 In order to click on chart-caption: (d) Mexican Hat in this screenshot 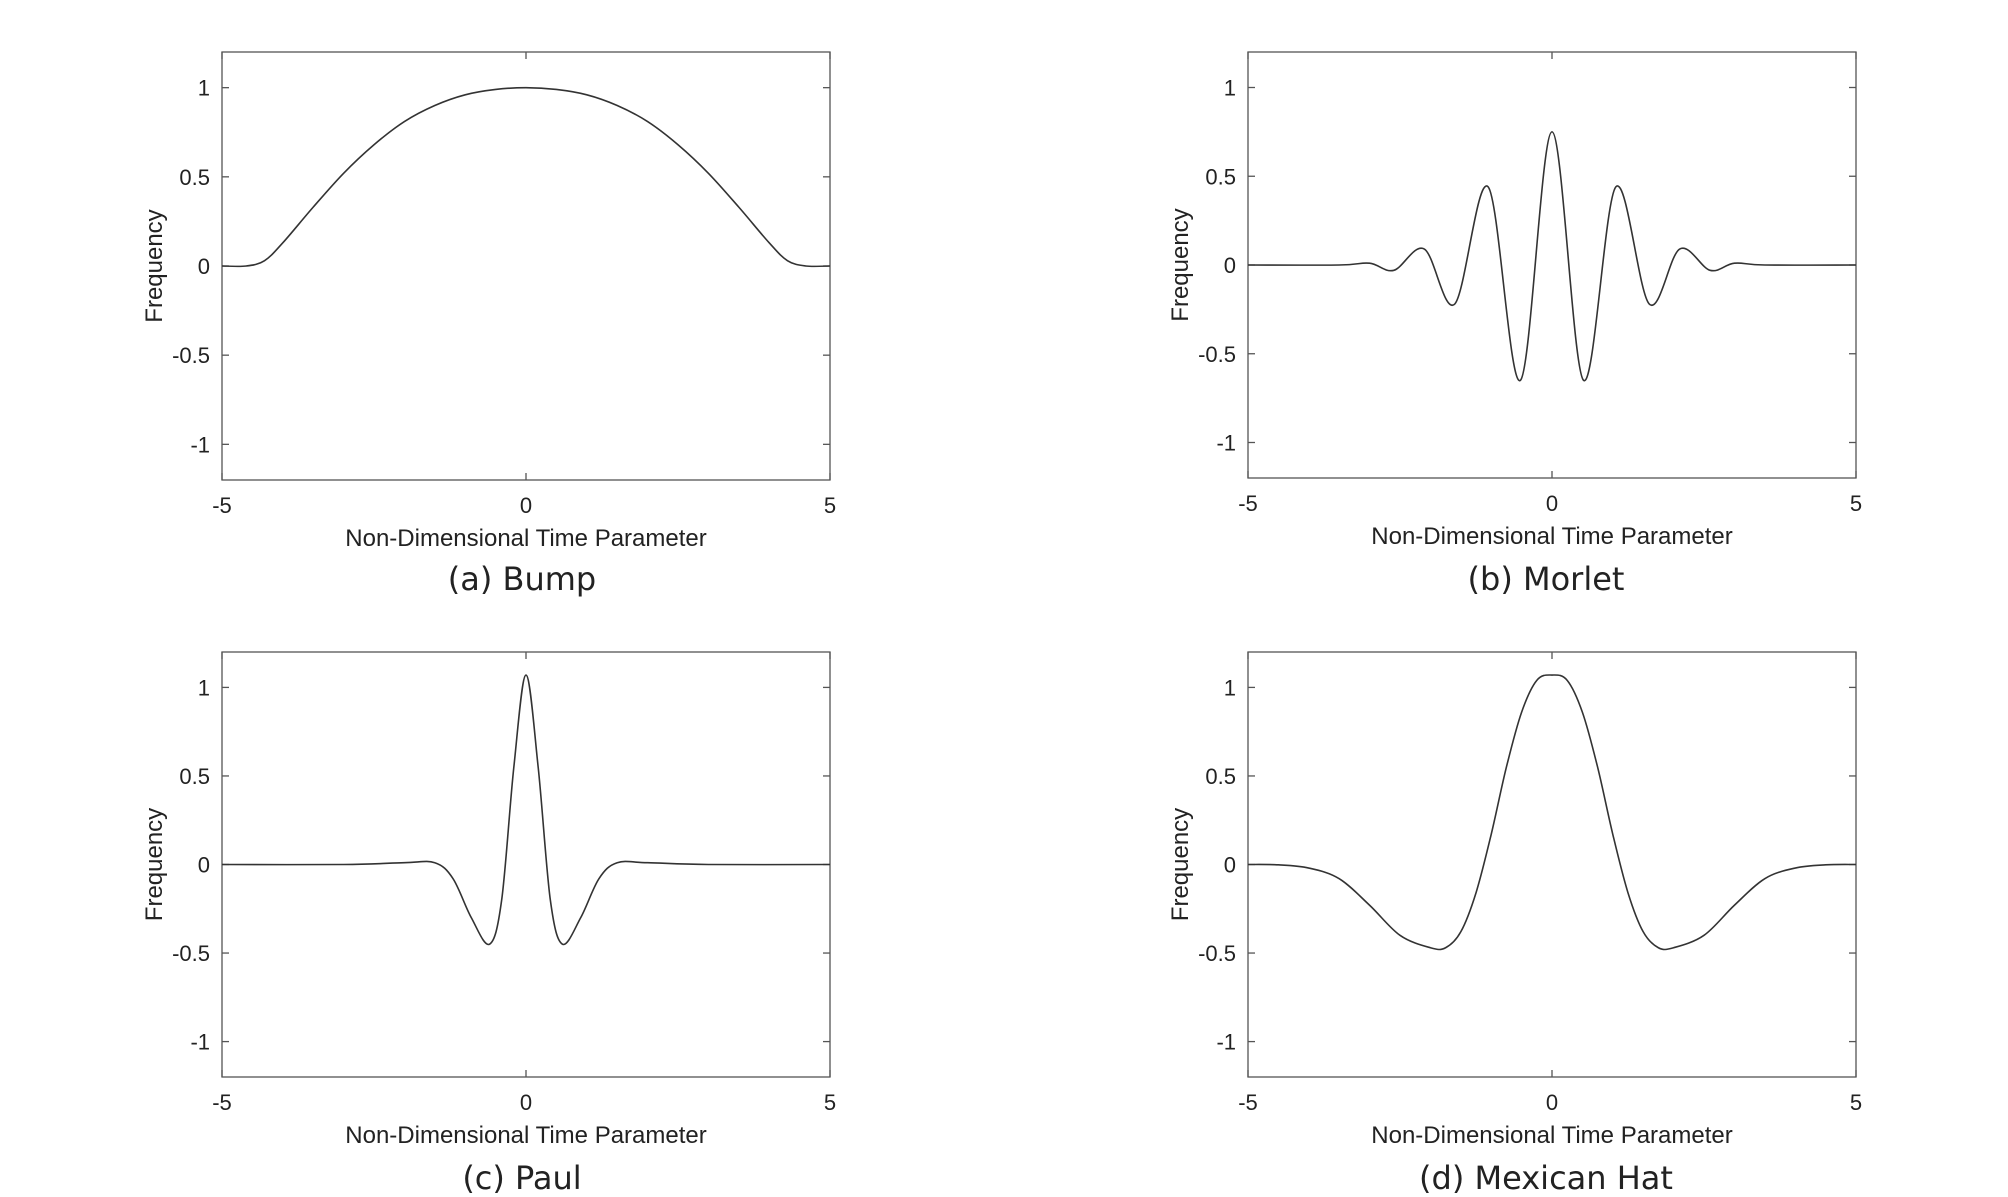, I will do `click(1546, 1178)`.